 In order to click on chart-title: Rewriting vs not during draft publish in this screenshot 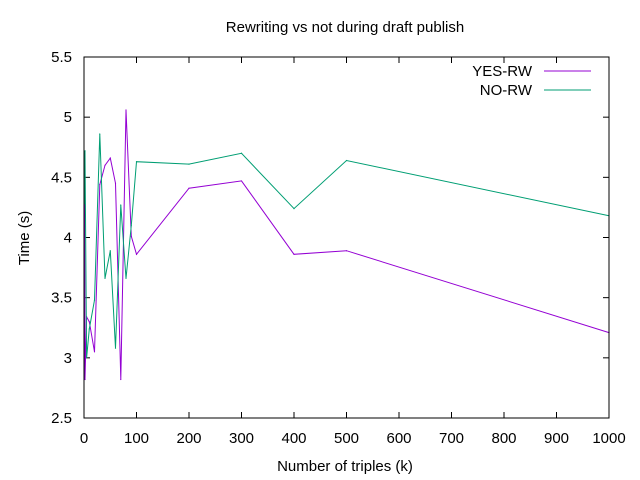, I will do `click(345, 27)`.